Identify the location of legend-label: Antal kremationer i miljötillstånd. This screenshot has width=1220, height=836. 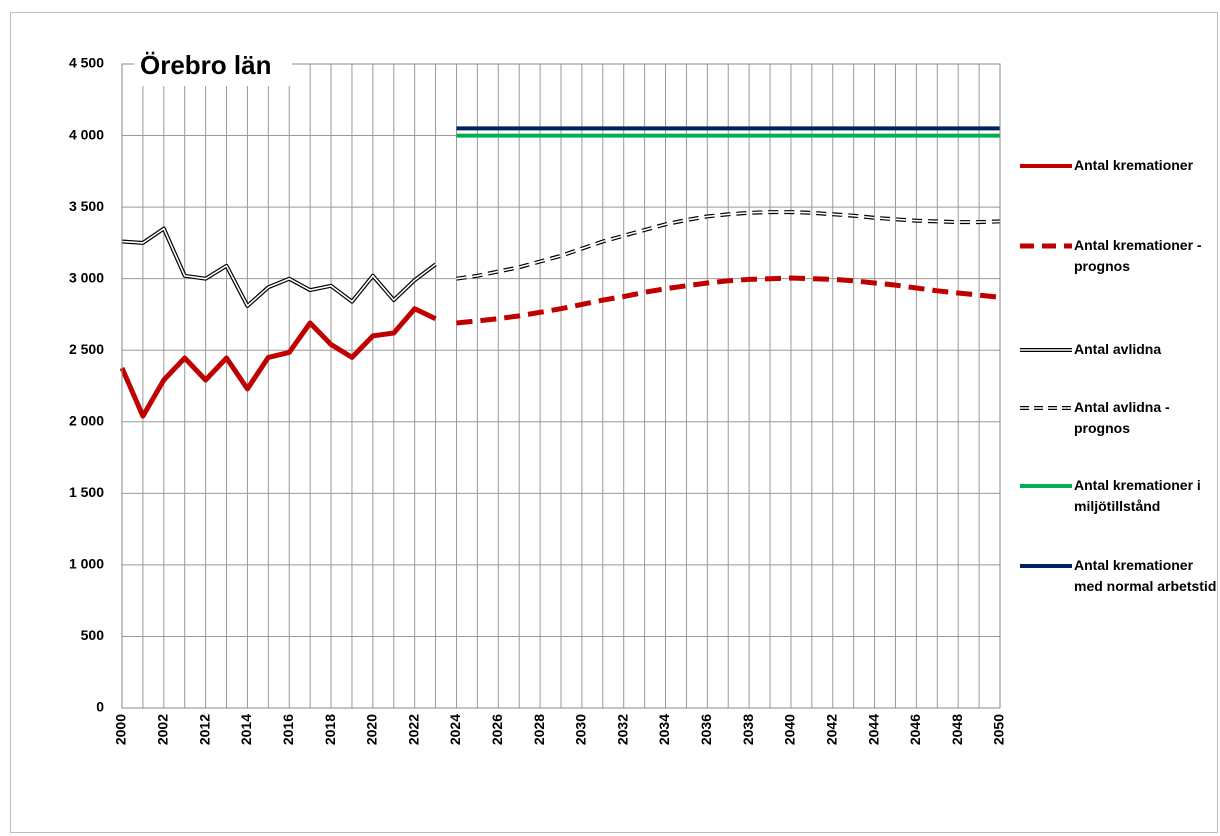
(1137, 495).